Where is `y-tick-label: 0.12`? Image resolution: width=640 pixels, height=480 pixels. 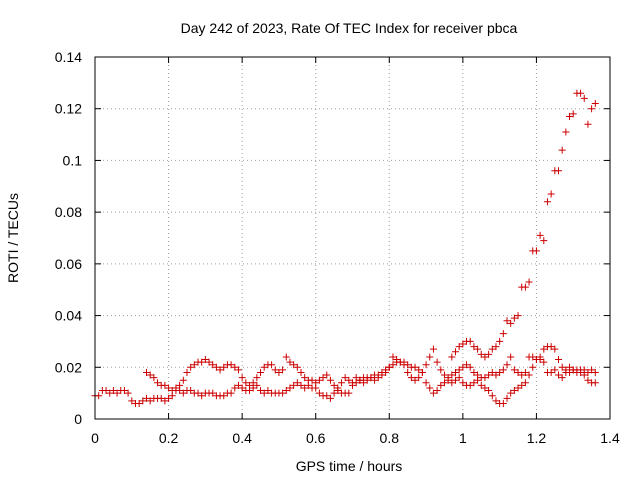 y-tick-label: 0.12 is located at coordinates (68, 109).